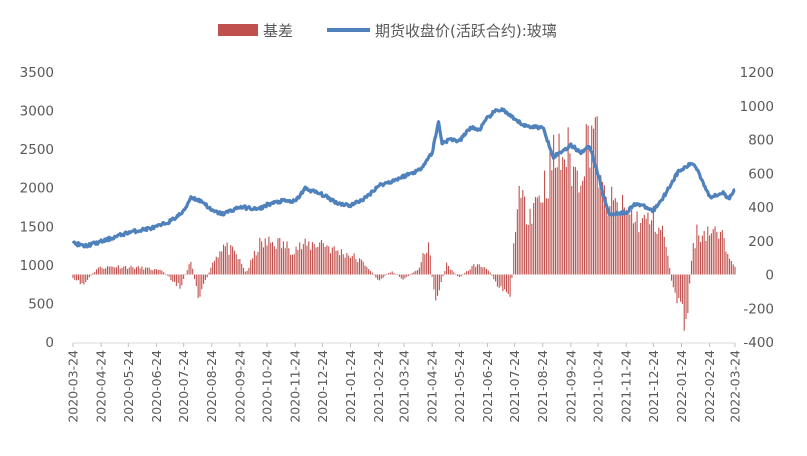  What do you see at coordinates (487, 386) in the screenshot?
I see `x-tick-label: 2021-06-24` at bounding box center [487, 386].